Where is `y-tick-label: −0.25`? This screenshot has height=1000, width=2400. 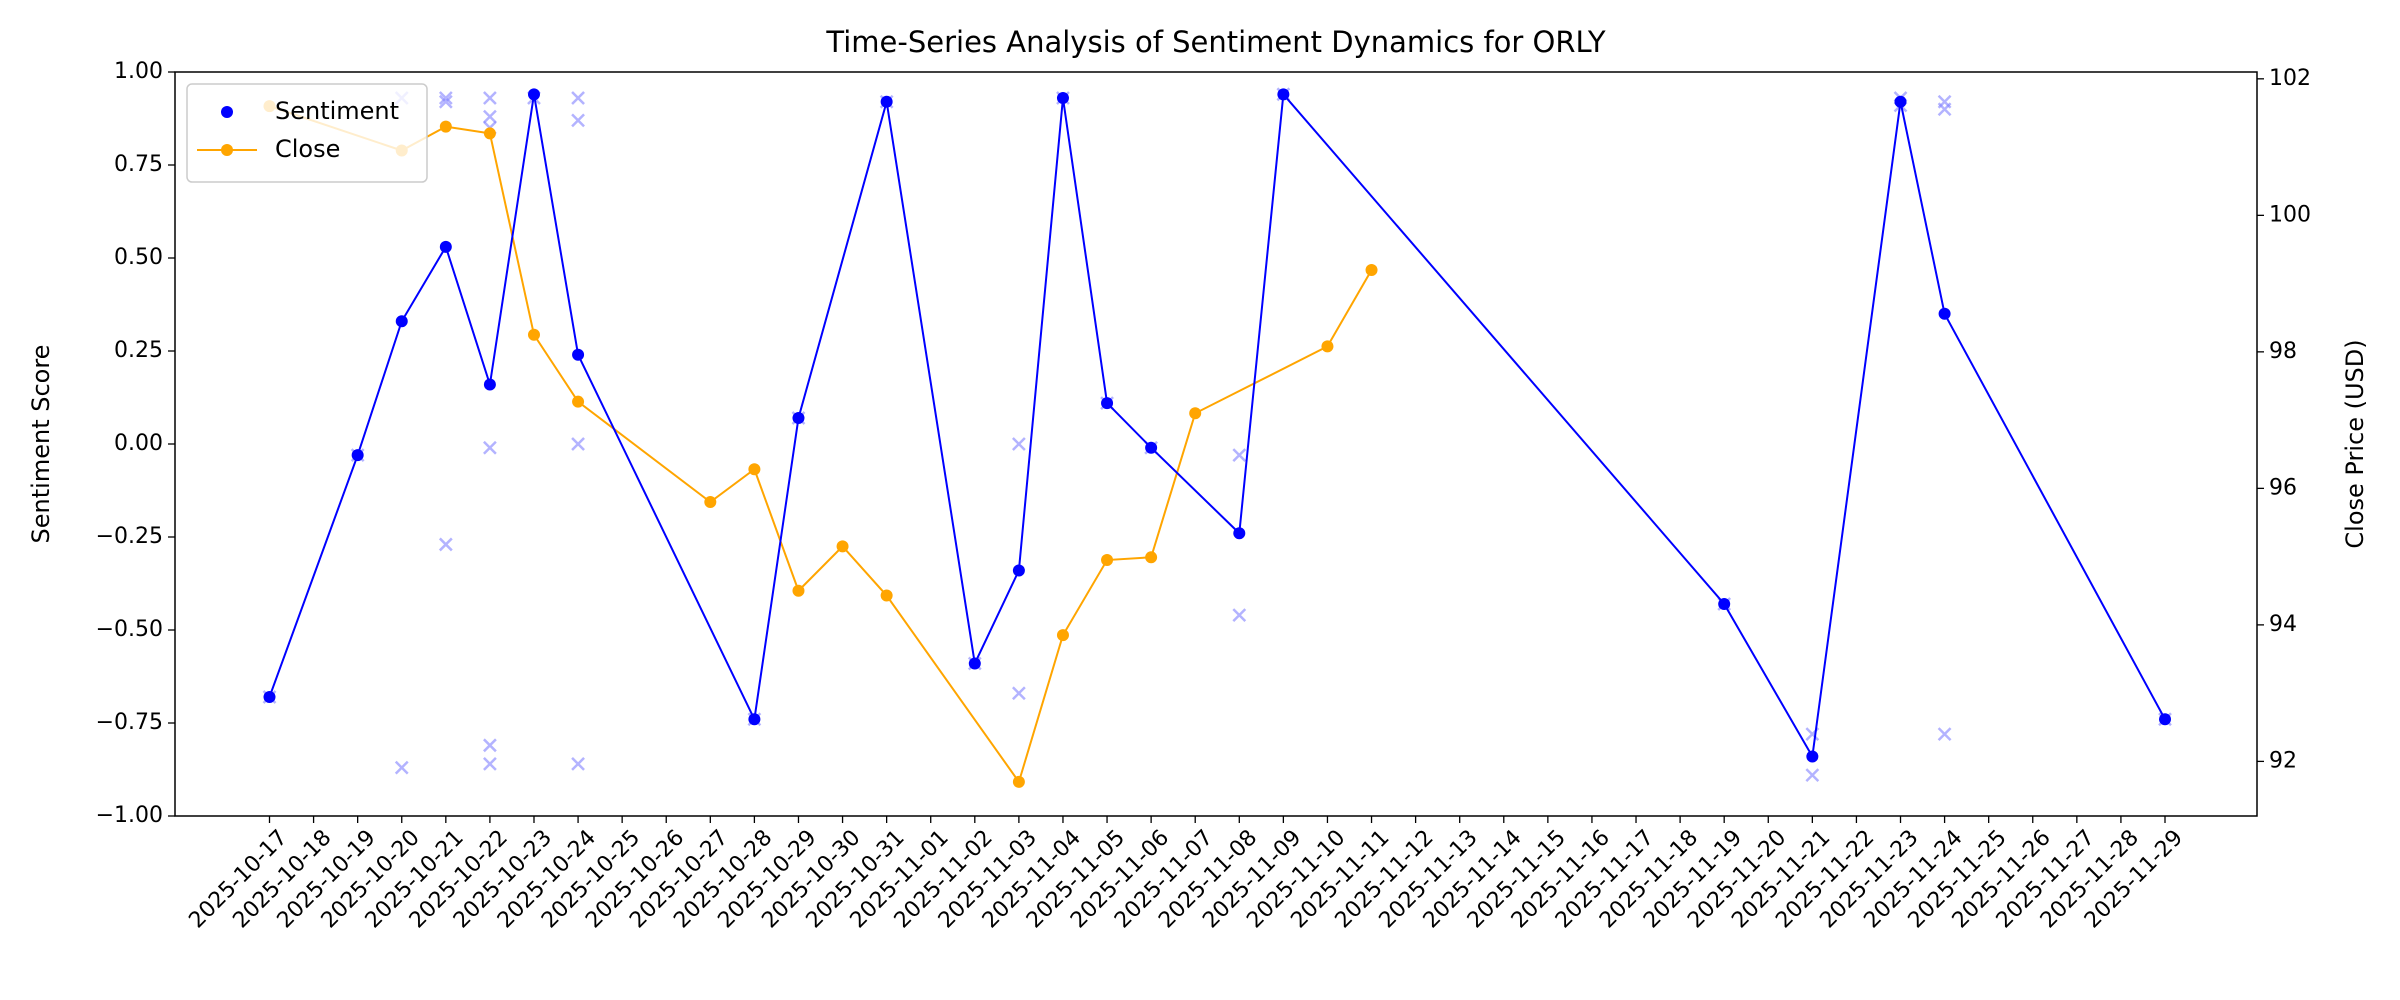 y-tick-label: −0.25 is located at coordinates (129, 536).